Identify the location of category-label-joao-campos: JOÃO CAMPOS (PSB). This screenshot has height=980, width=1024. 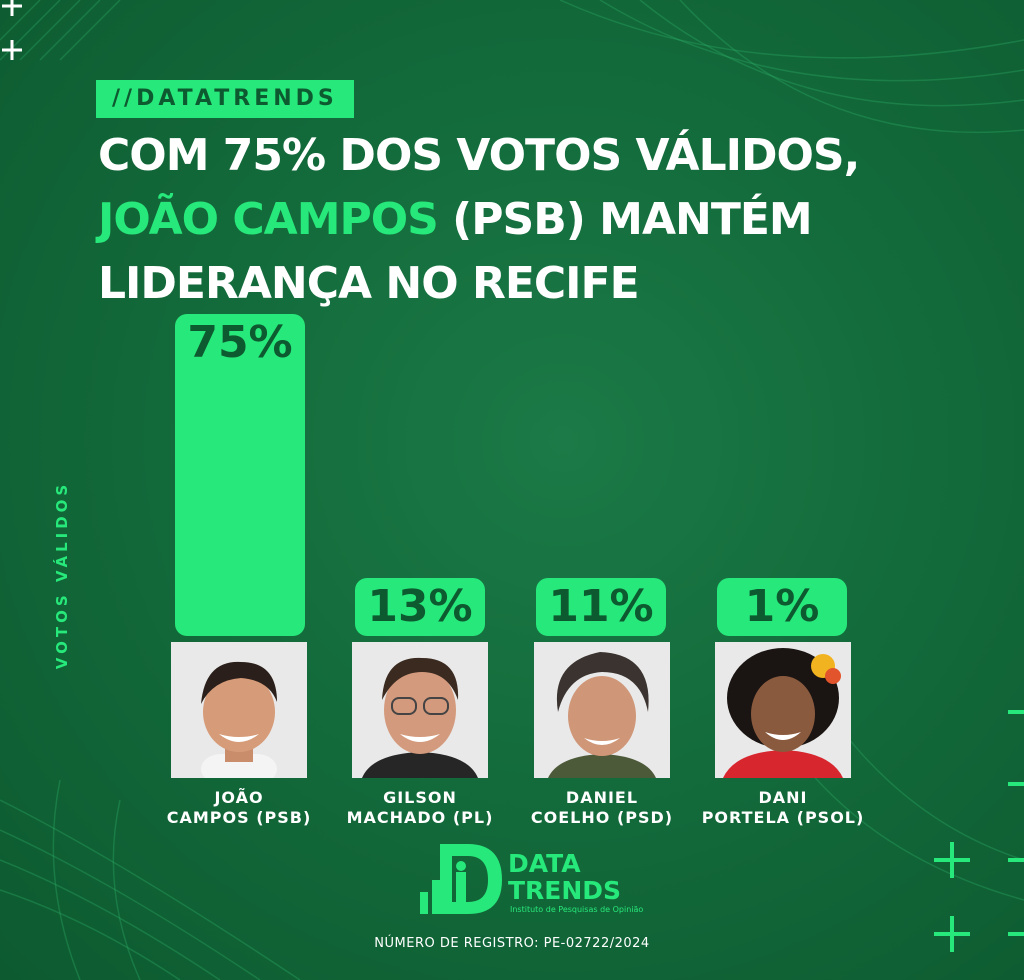
(239, 808).